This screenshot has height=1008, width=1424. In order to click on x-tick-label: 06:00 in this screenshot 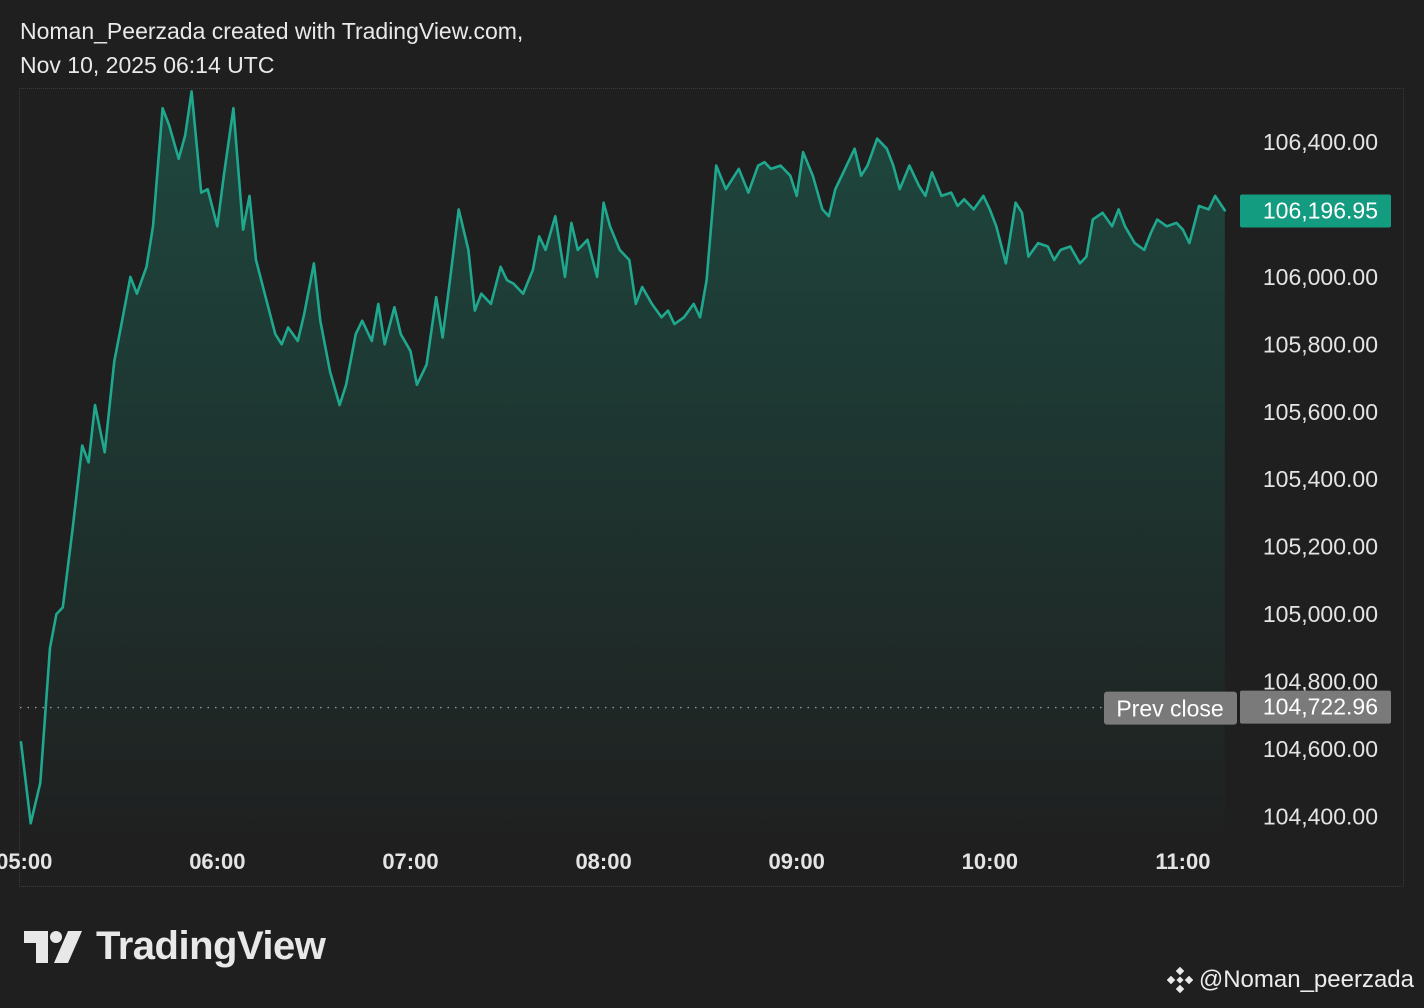, I will do `click(217, 861)`.